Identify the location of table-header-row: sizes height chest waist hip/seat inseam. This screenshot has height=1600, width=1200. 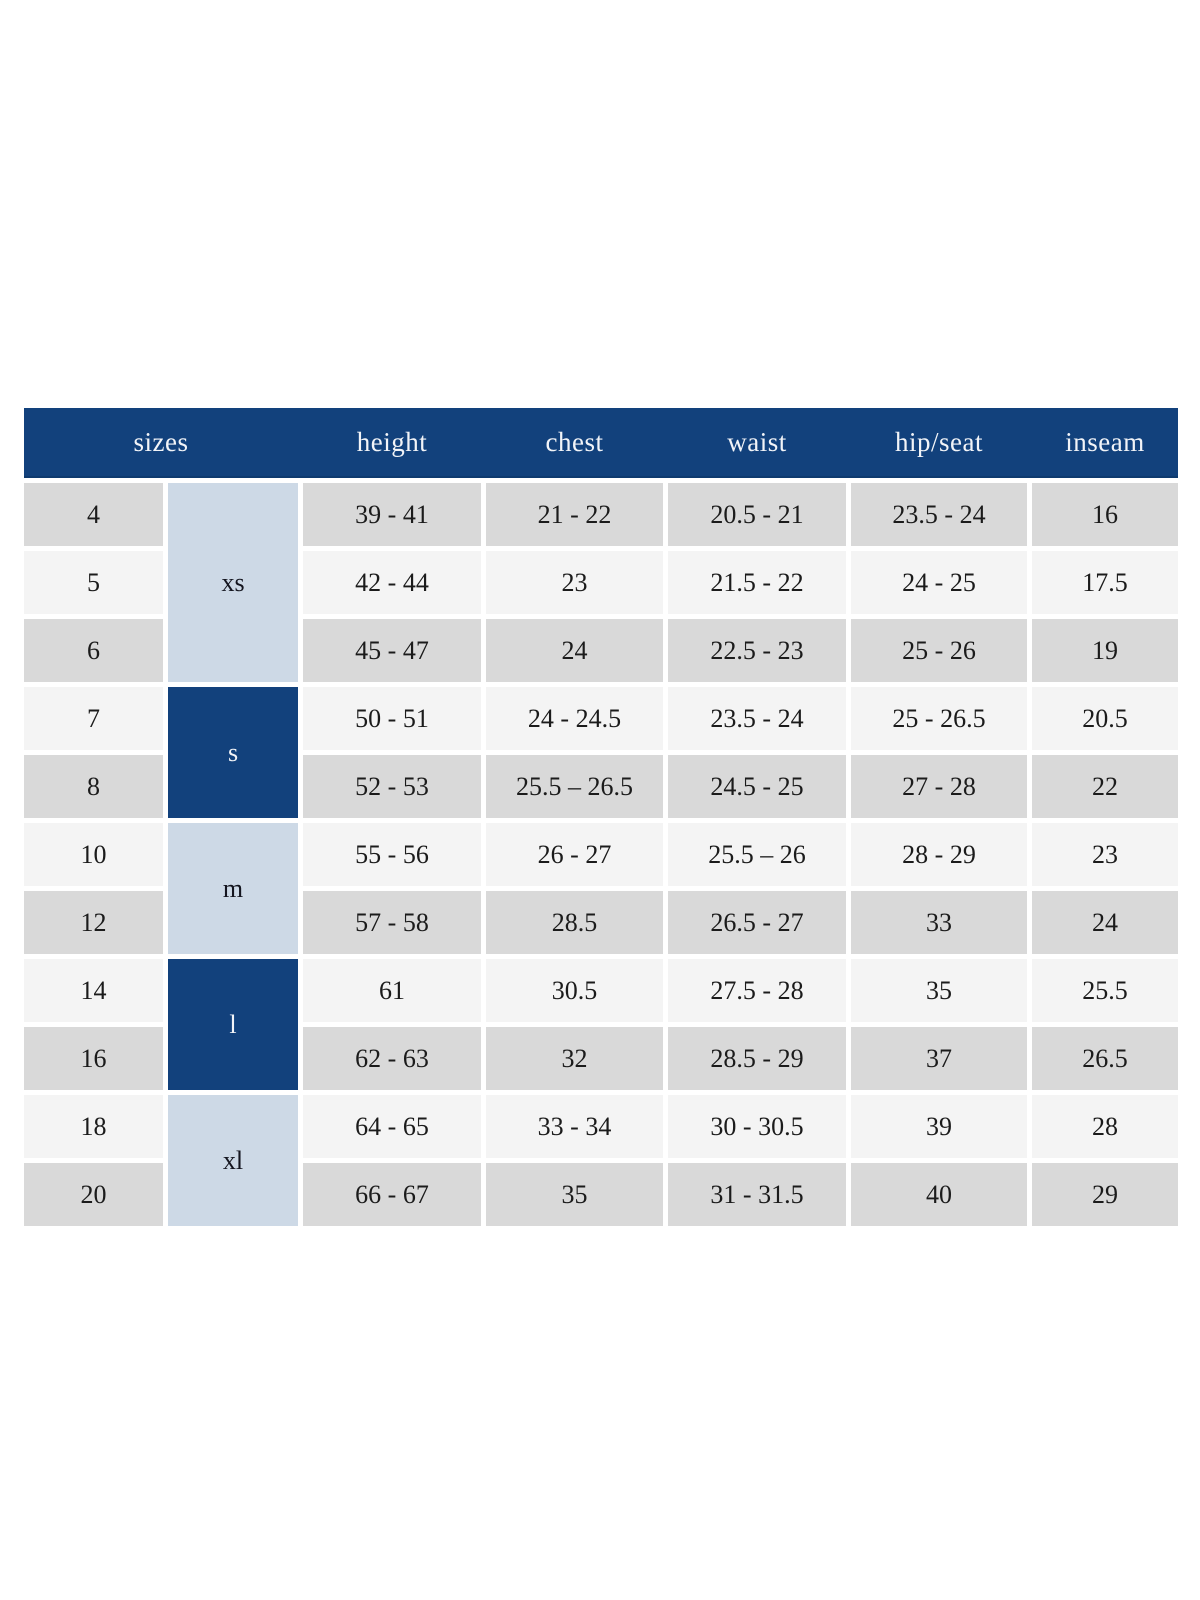
(601, 443).